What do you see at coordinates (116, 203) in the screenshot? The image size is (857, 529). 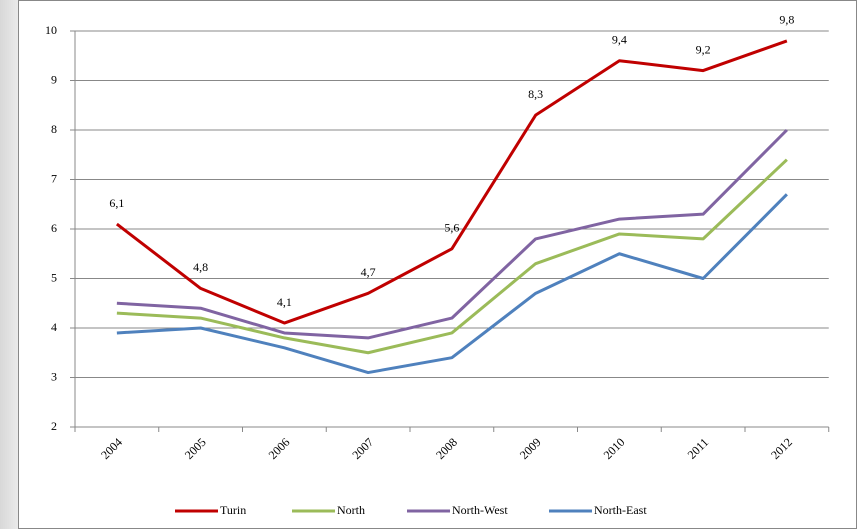 I see `data-label: 6,1` at bounding box center [116, 203].